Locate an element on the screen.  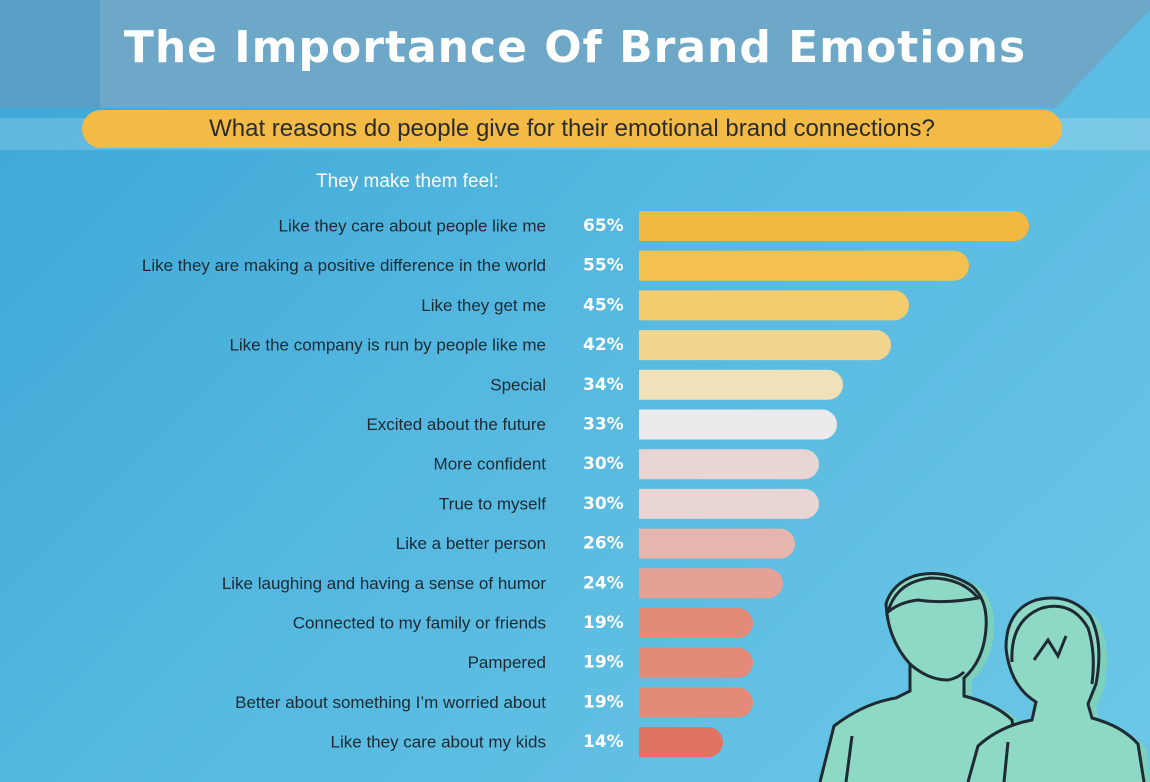
category-label: Like they care about my kids is located at coordinates (438, 742).